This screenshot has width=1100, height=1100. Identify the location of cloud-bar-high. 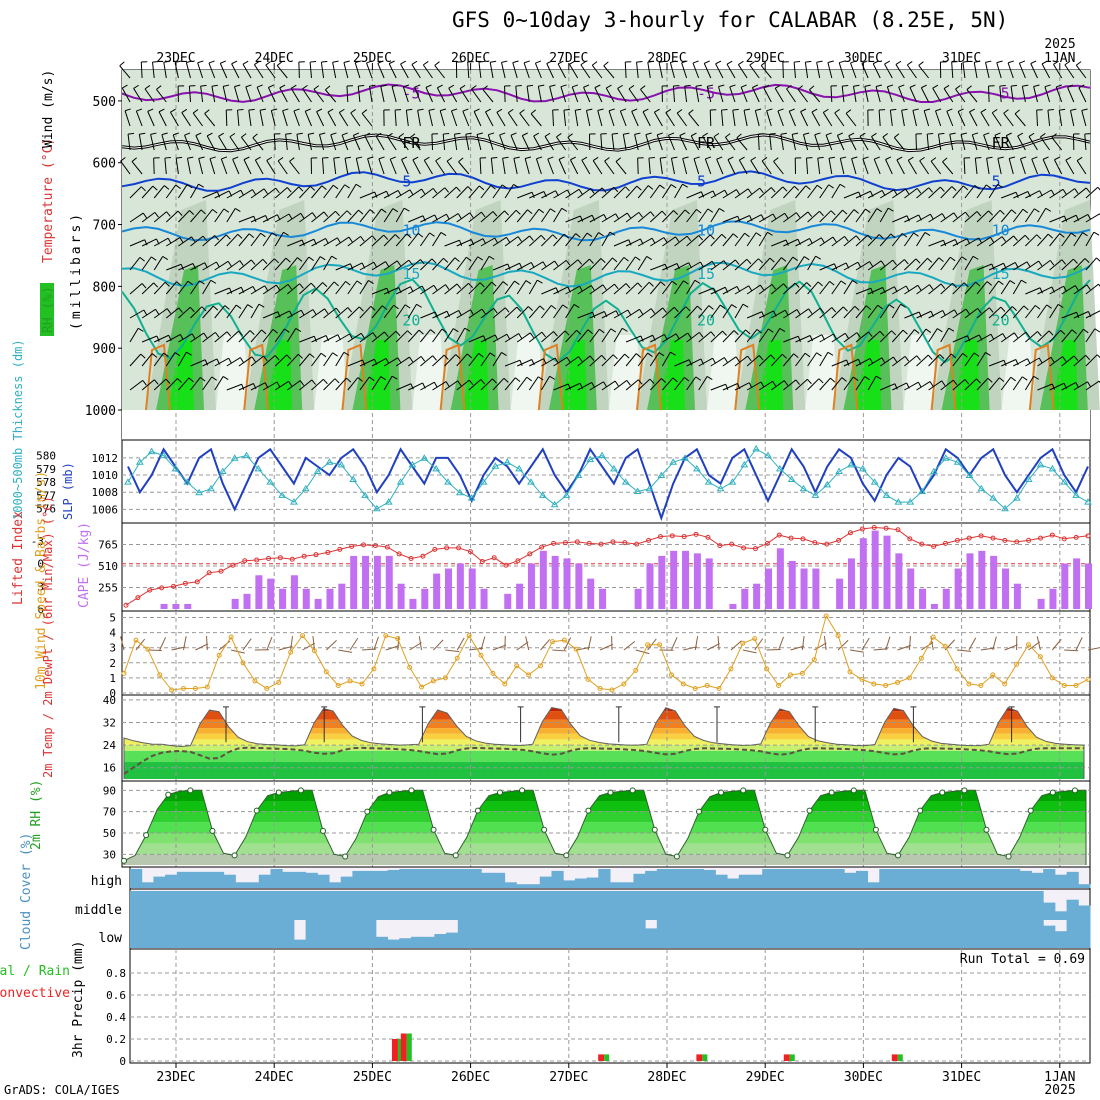
(428, 878).